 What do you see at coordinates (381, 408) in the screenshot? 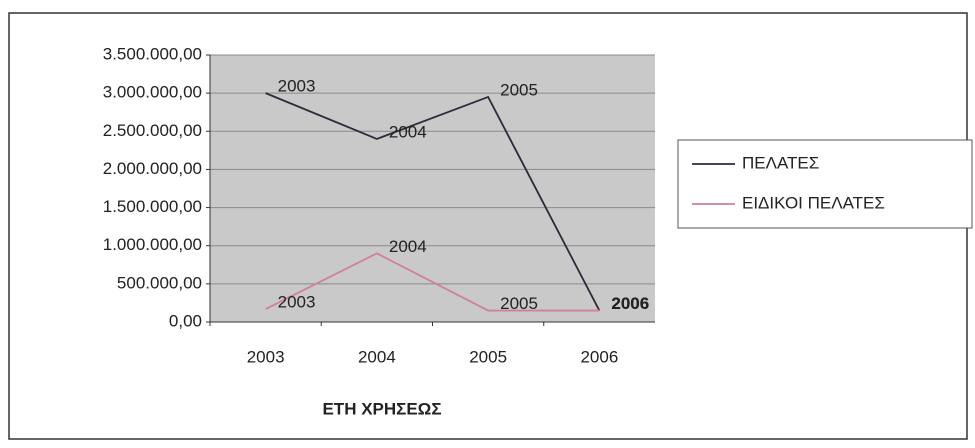
I see `x-axis-title: ΕΤΗ ΧΡΗΣΕΩΣ` at bounding box center [381, 408].